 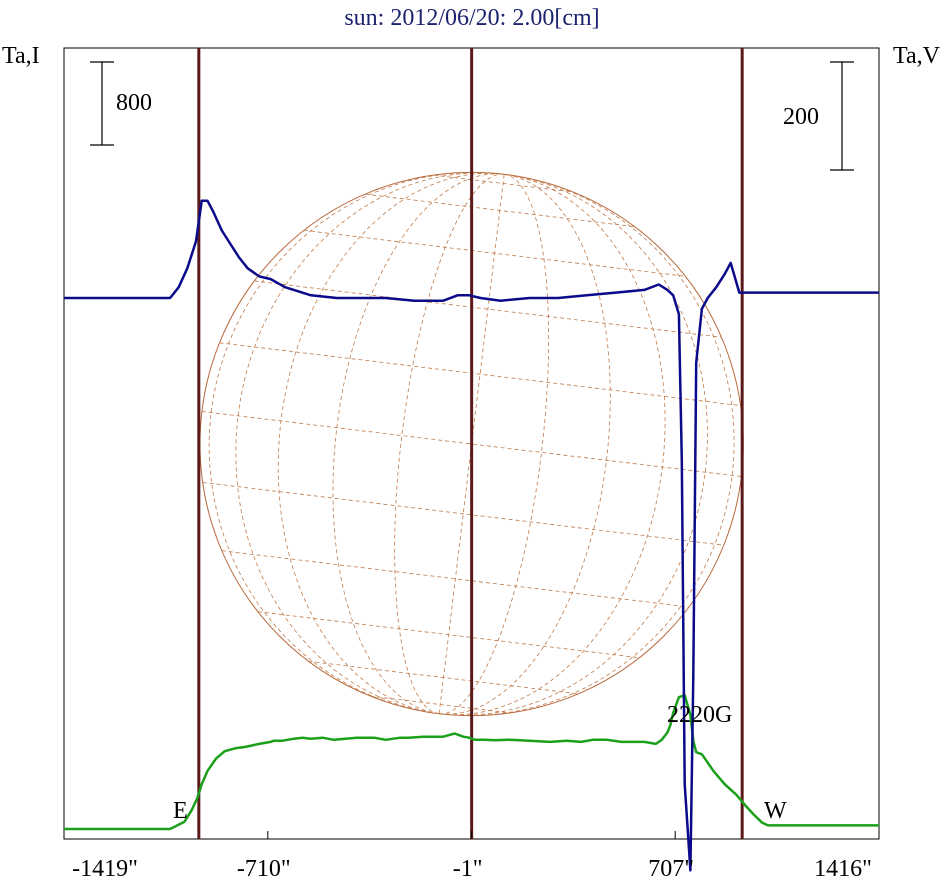 I want to click on scale-bar-left, so click(x=102, y=103).